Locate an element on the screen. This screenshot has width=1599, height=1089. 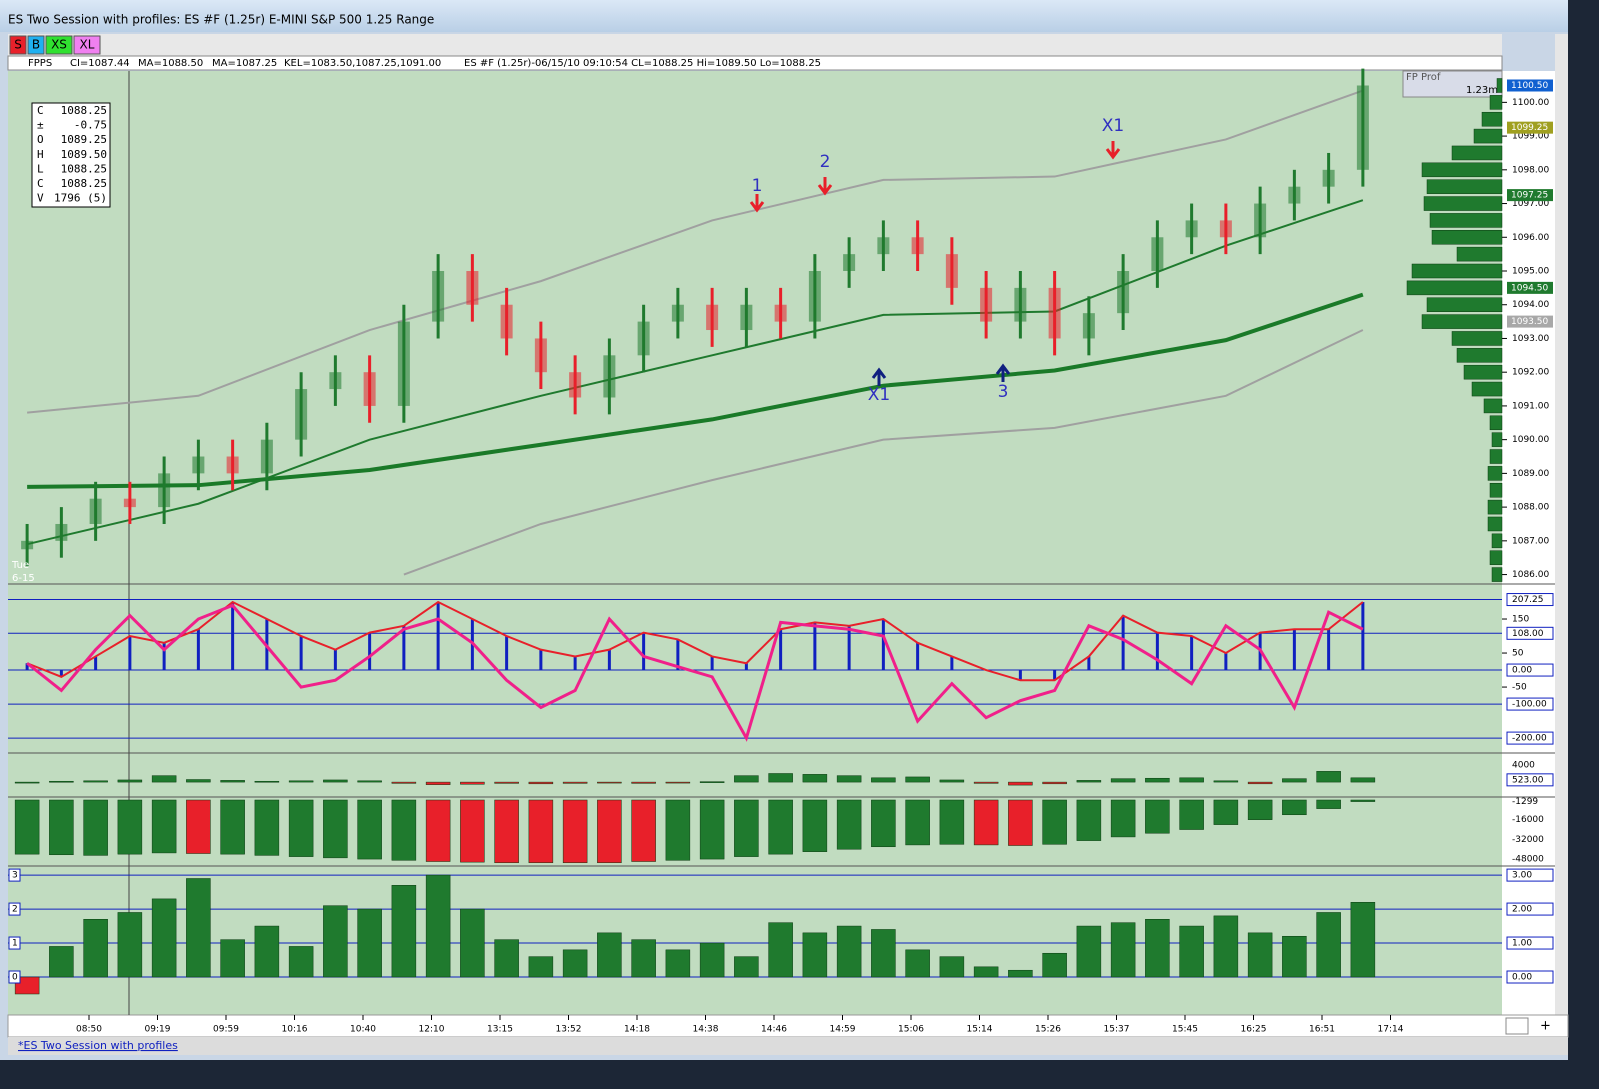
x-tick-label: 09:59 is located at coordinates (226, 1030).